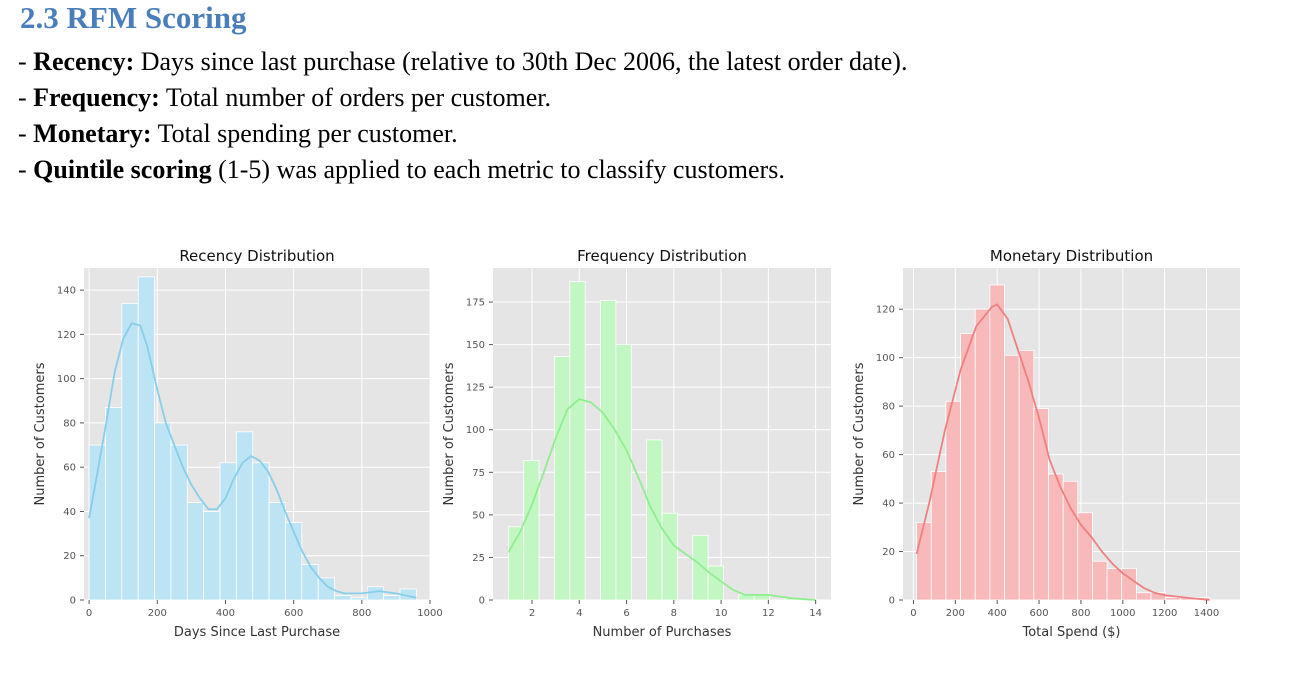 Image resolution: width=1311 pixels, height=692 pixels. What do you see at coordinates (475, 303) in the screenshot?
I see `y-tick-label: 175` at bounding box center [475, 303].